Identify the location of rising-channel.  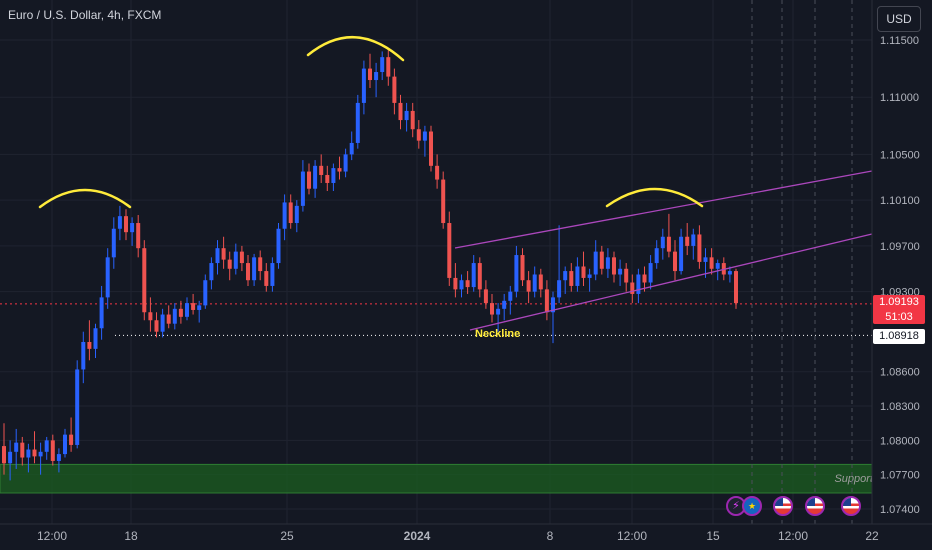
(663, 250).